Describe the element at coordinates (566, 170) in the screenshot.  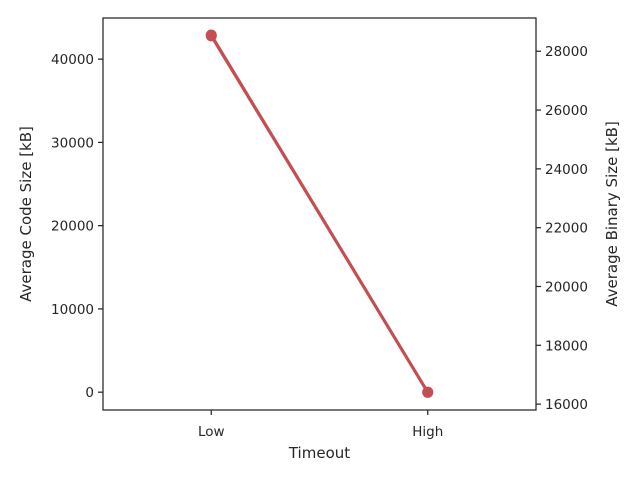
I see `right-tick-label: 24000` at that location.